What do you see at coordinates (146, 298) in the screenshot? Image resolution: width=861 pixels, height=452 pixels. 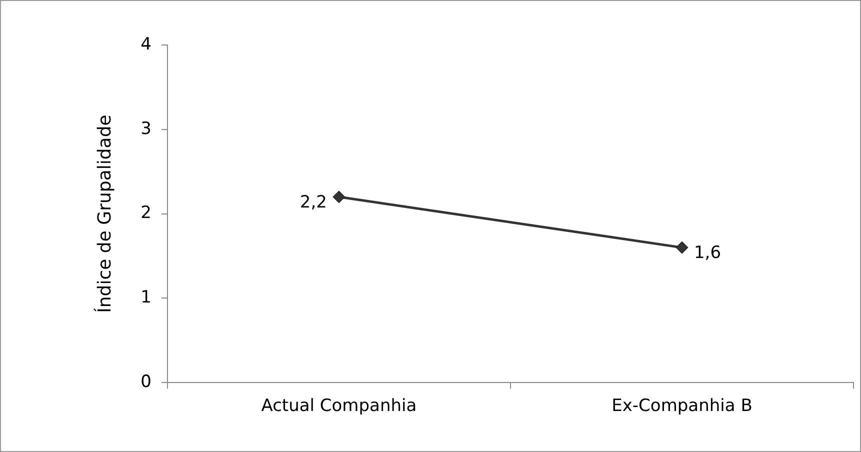 I see `y-tick-label: 1` at bounding box center [146, 298].